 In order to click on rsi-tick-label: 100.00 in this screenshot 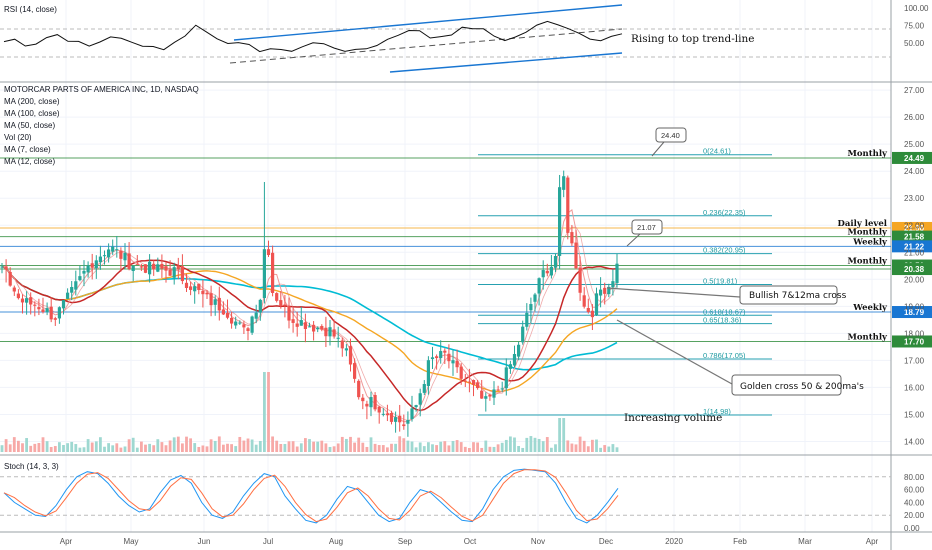, I will do `click(916, 8)`.